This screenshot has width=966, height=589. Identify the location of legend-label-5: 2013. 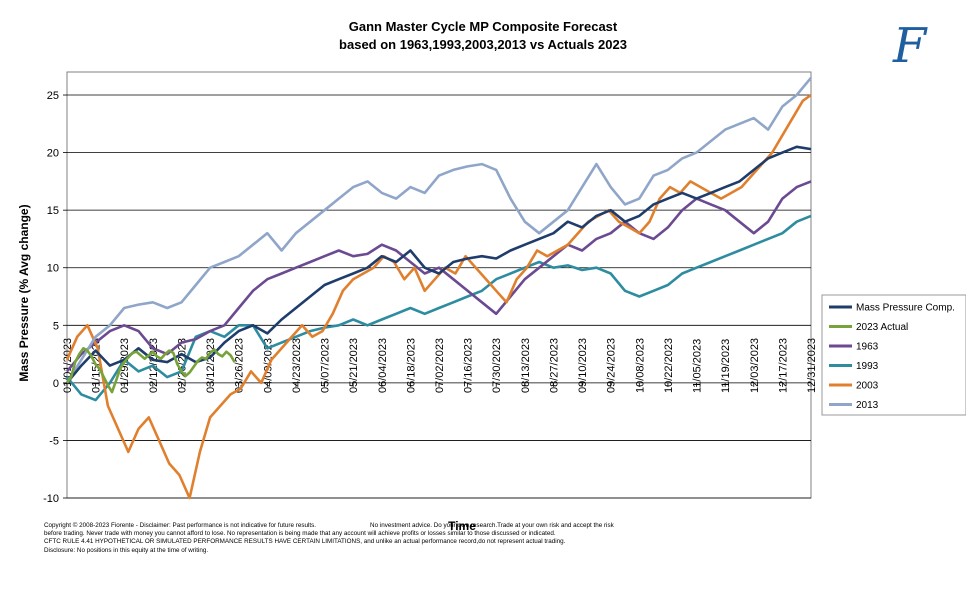
(867, 405).